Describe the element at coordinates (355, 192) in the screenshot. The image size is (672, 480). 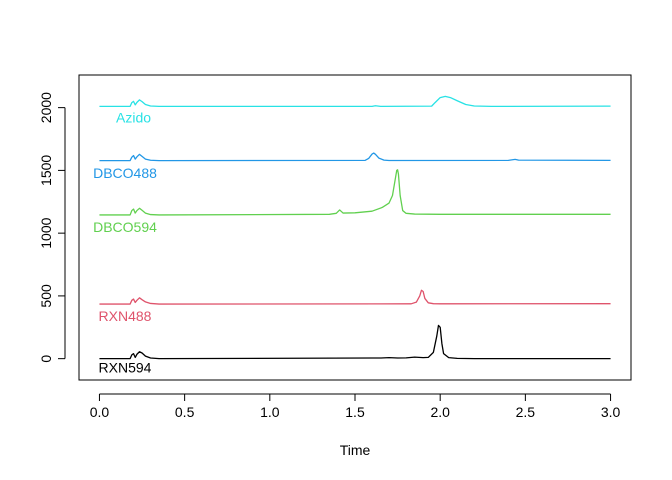
I see `series-line-dbco594` at that location.